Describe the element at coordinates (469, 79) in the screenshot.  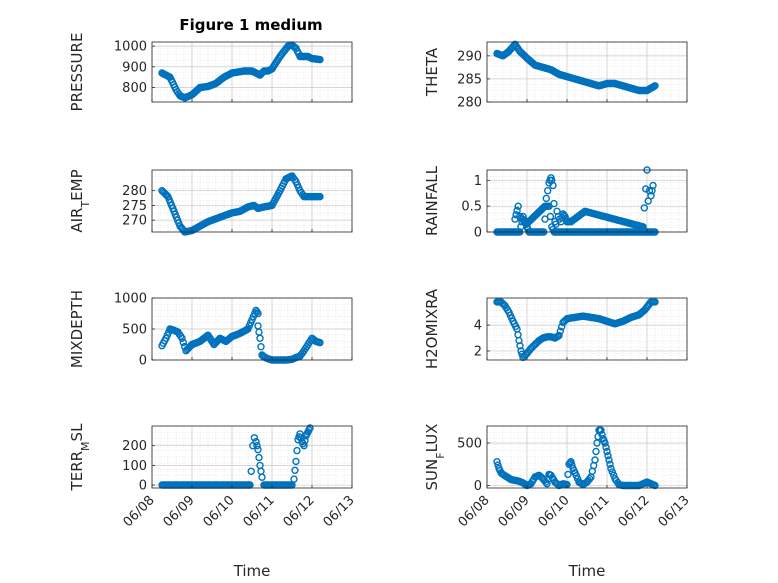
I see `y-tick-label: 285` at that location.